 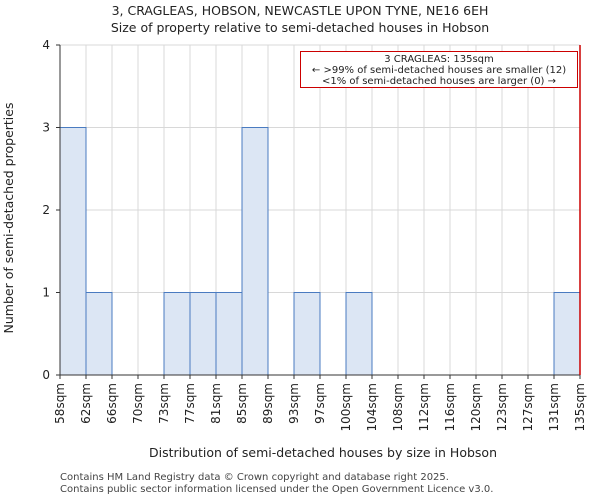 What do you see at coordinates (164, 403) in the screenshot?
I see `x-tick-label: 73sqm` at bounding box center [164, 403].